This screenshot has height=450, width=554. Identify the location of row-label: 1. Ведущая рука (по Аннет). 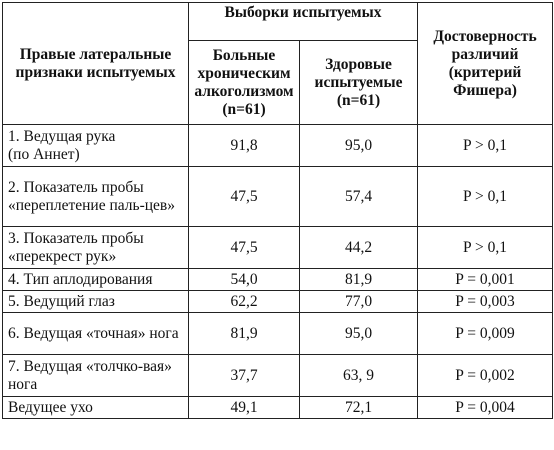
(95, 145).